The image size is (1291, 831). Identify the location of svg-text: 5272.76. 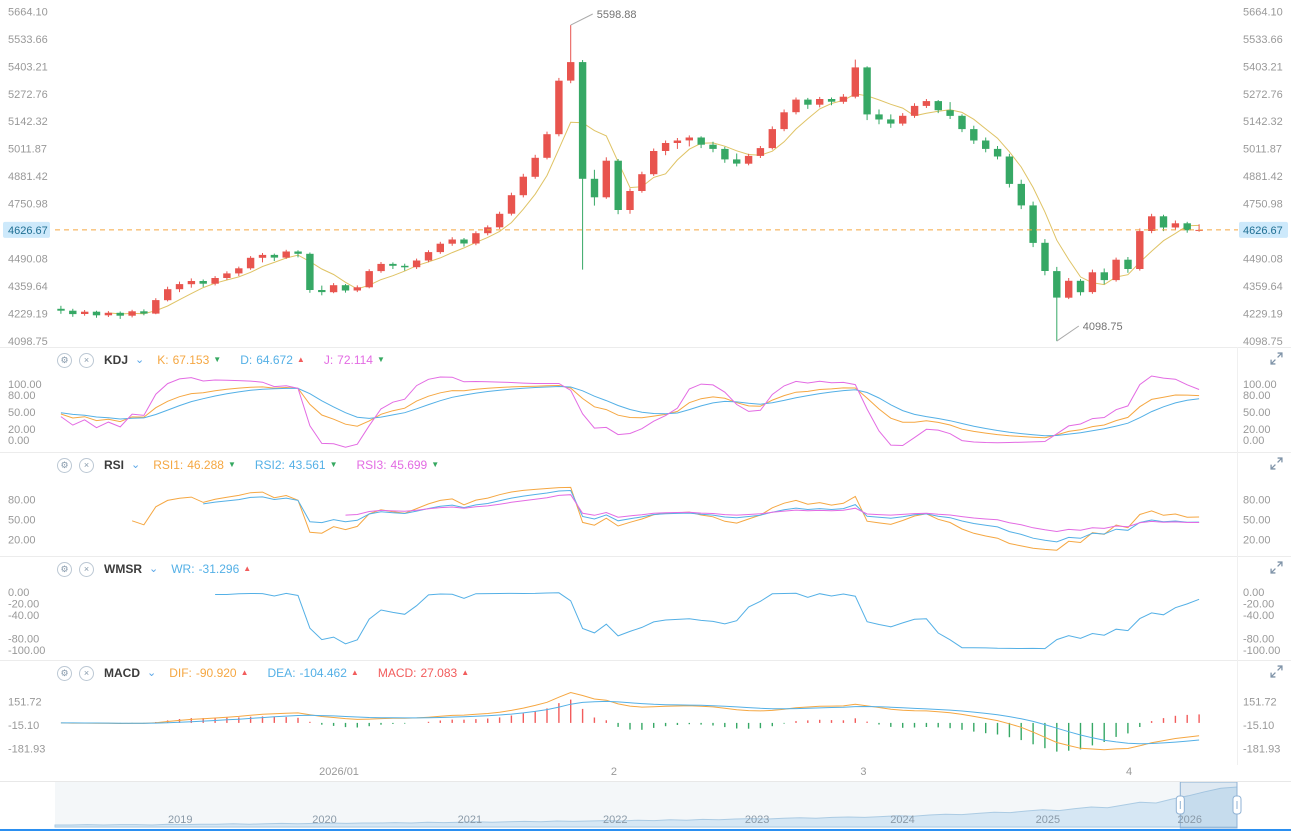
(1263, 95).